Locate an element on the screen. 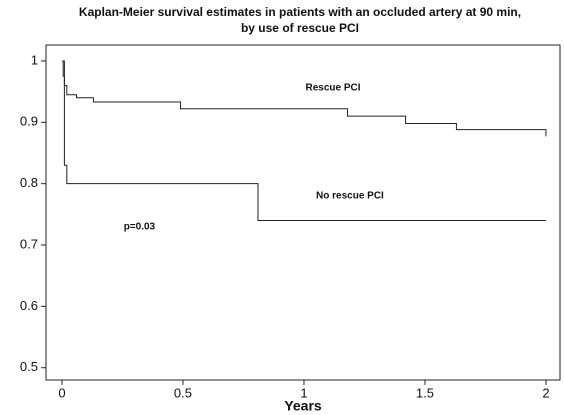 The image size is (564, 415). x-tick-label: 2 is located at coordinates (545, 392).